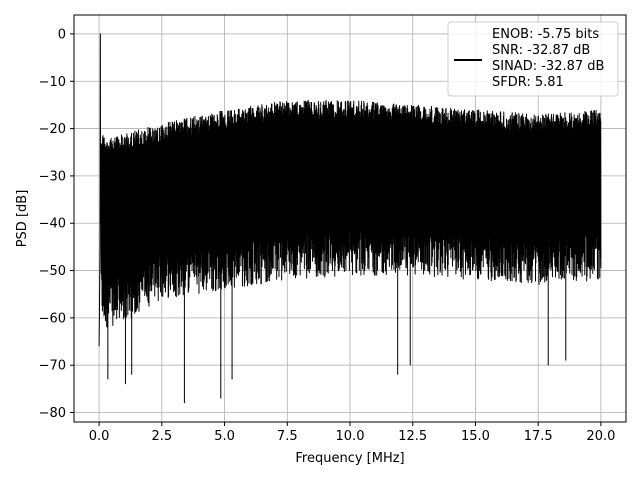  Describe the element at coordinates (475, 436) in the screenshot. I see `x-tick-label: 15.0` at that location.